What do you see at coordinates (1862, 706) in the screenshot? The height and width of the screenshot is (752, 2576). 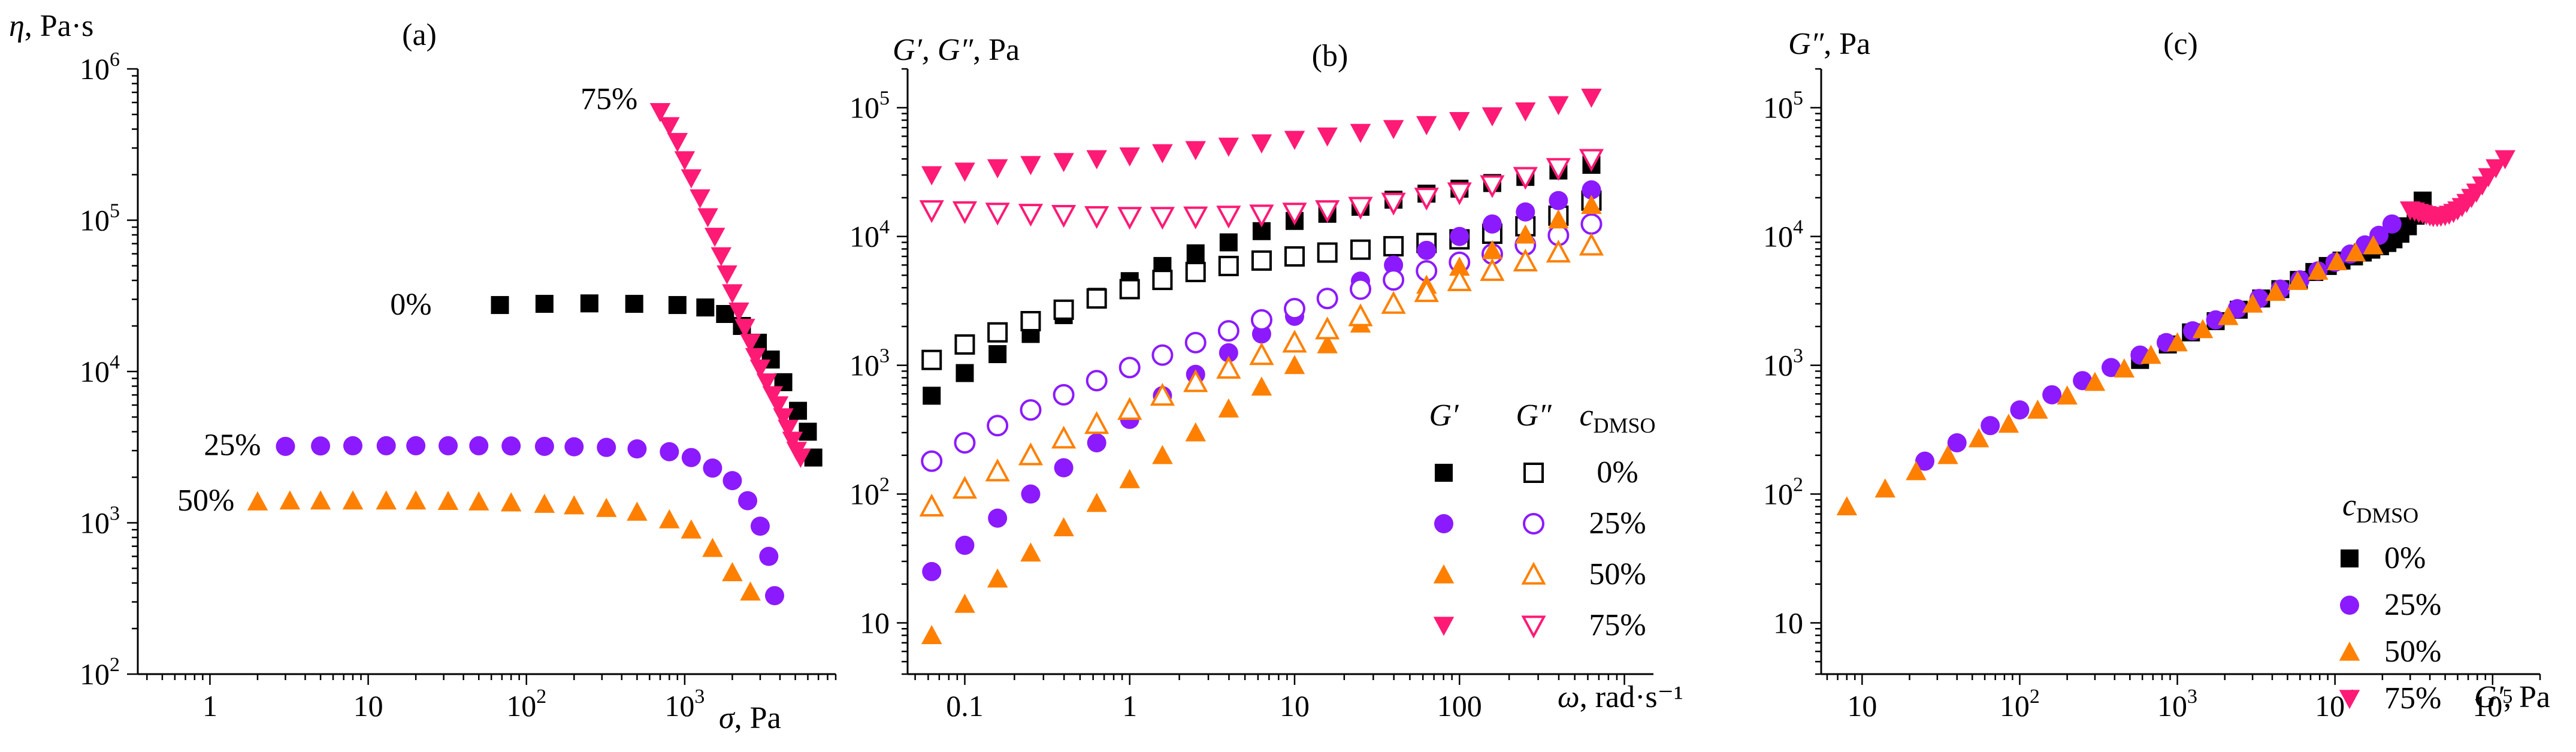 I see `x-tick-label: 10` at bounding box center [1862, 706].